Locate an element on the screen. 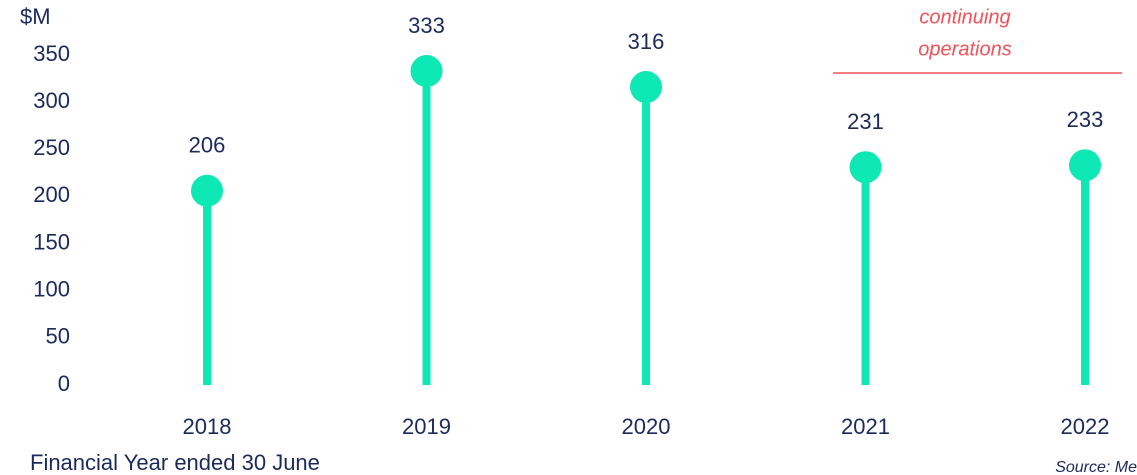 This screenshot has width=1137, height=475. annotation: continuing is located at coordinates (964, 17).